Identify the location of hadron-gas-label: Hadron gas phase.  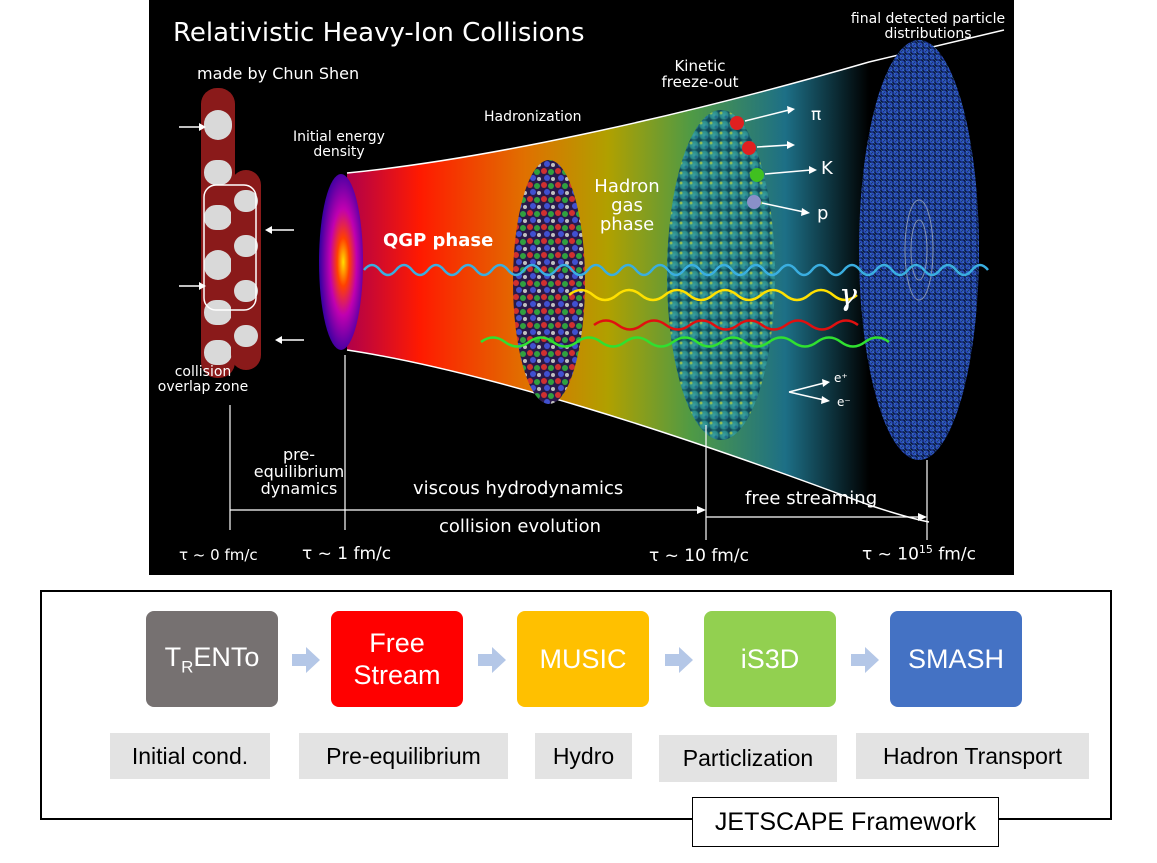
(627, 205).